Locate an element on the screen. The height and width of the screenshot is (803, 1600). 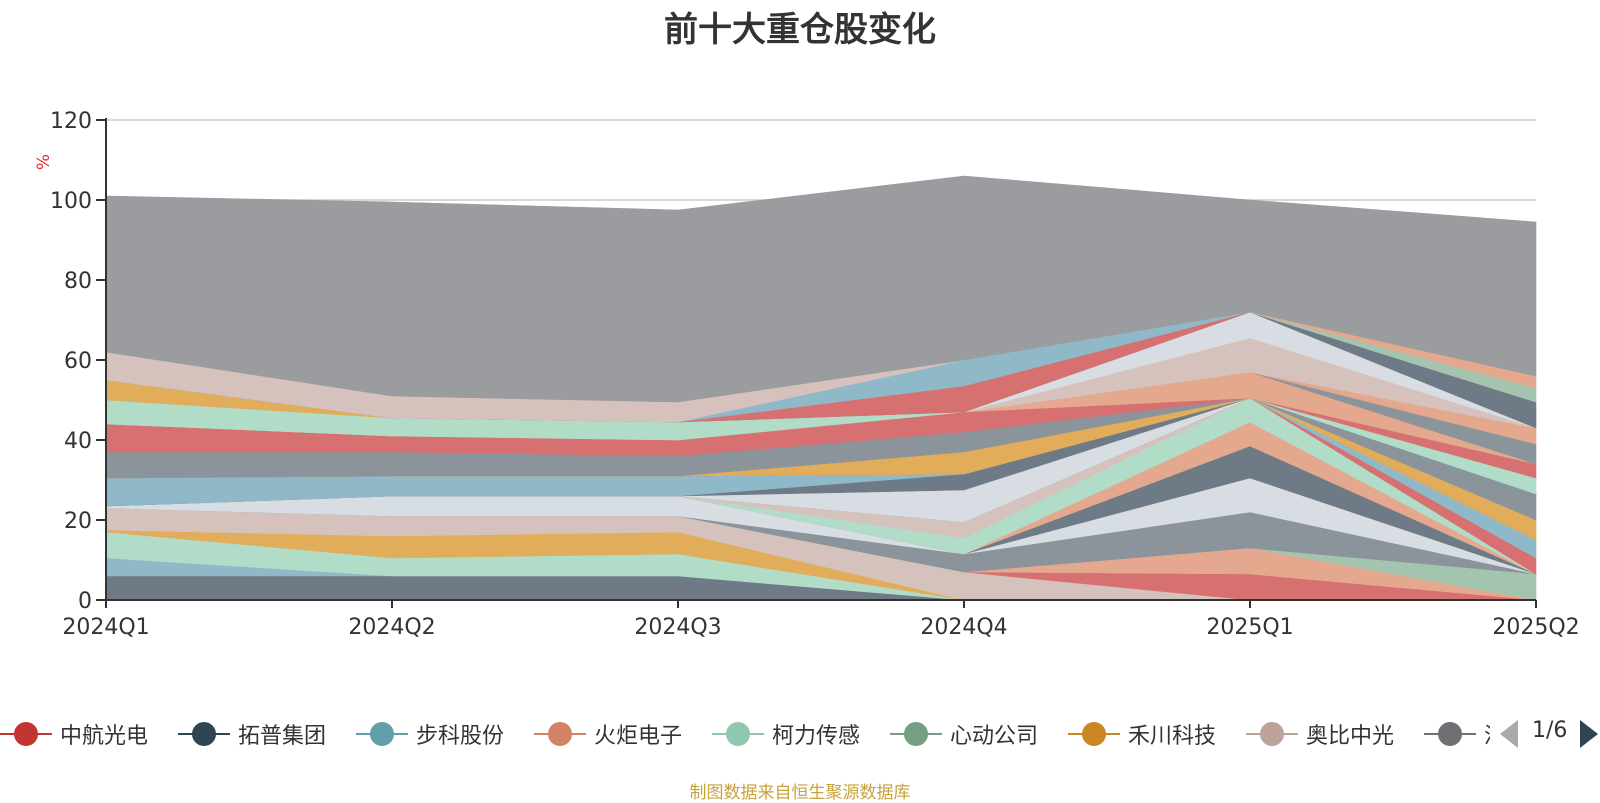
legend-label: 中航光电 is located at coordinates (104, 736).